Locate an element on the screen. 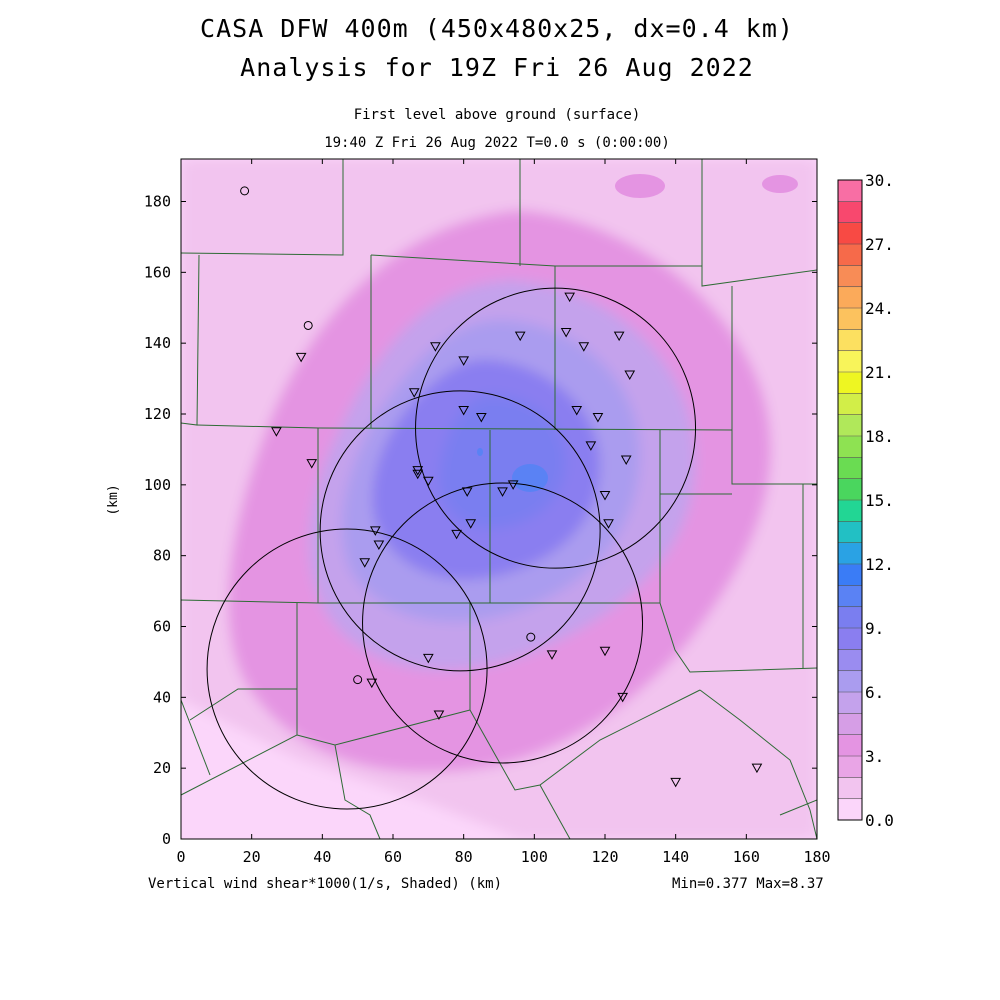  colorbar-label: 18. is located at coordinates (879, 436).